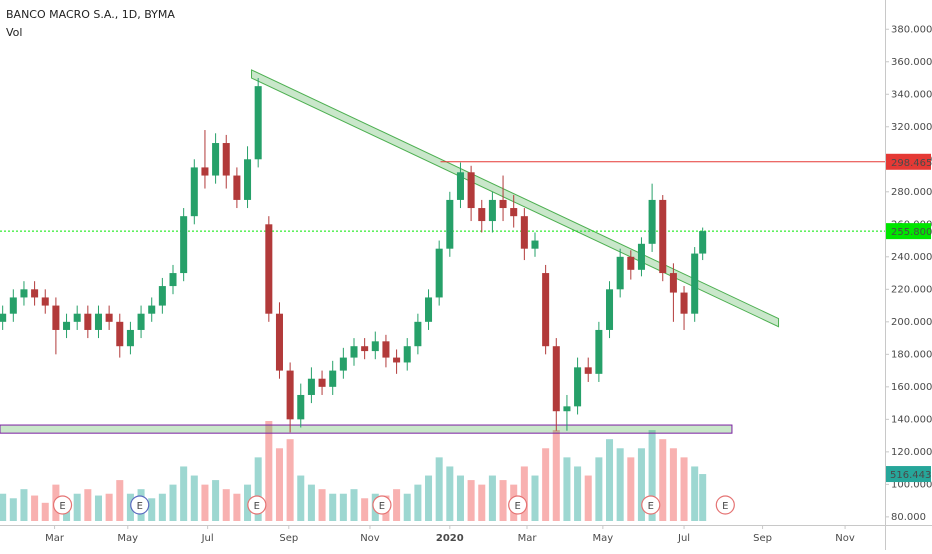 This screenshot has height=554, width=932. I want to click on y-tick-label: 100.000, so click(911, 484).